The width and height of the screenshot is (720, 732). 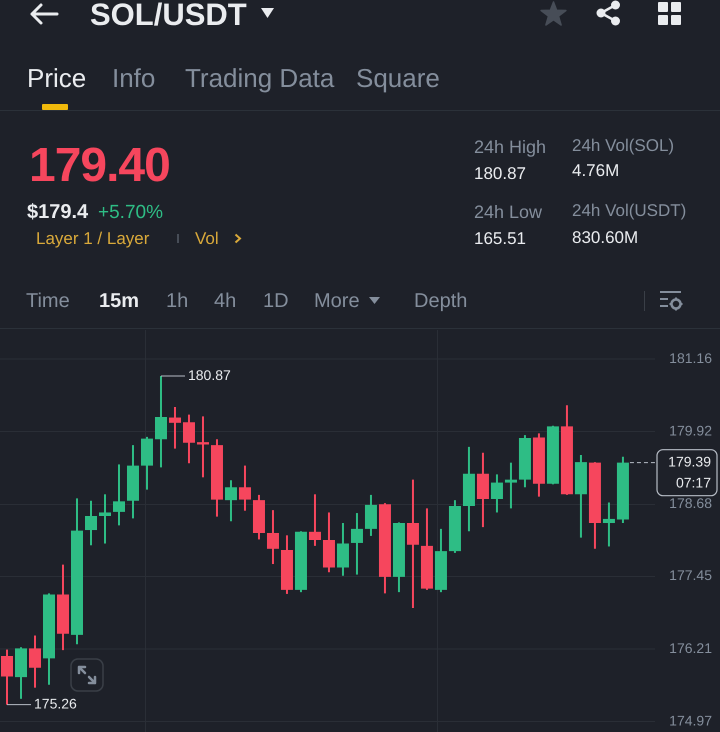 What do you see at coordinates (690, 472) in the screenshot?
I see `ref-line-label: 179.39 07:17` at bounding box center [690, 472].